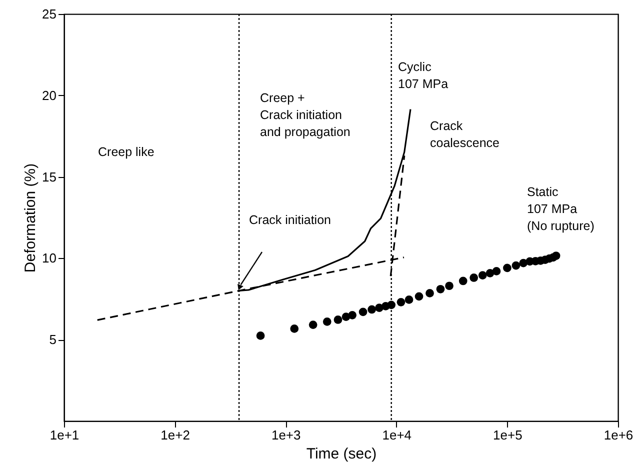 The image size is (640, 475). What do you see at coordinates (31, 218) in the screenshot?
I see `y-axis-title: Deformation (%)` at bounding box center [31, 218].